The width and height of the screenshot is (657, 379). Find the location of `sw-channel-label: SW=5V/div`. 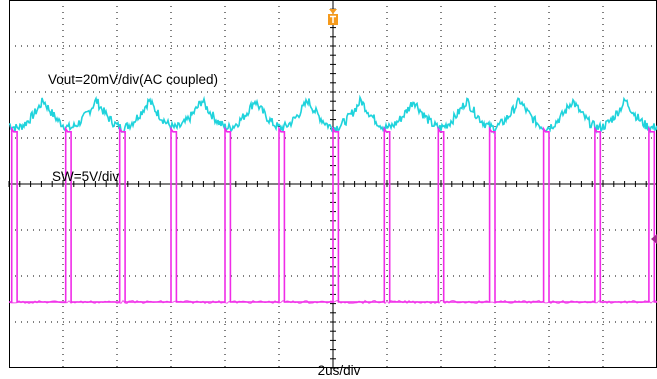

sw-channel-label: SW=5V/div is located at coordinates (85, 176).